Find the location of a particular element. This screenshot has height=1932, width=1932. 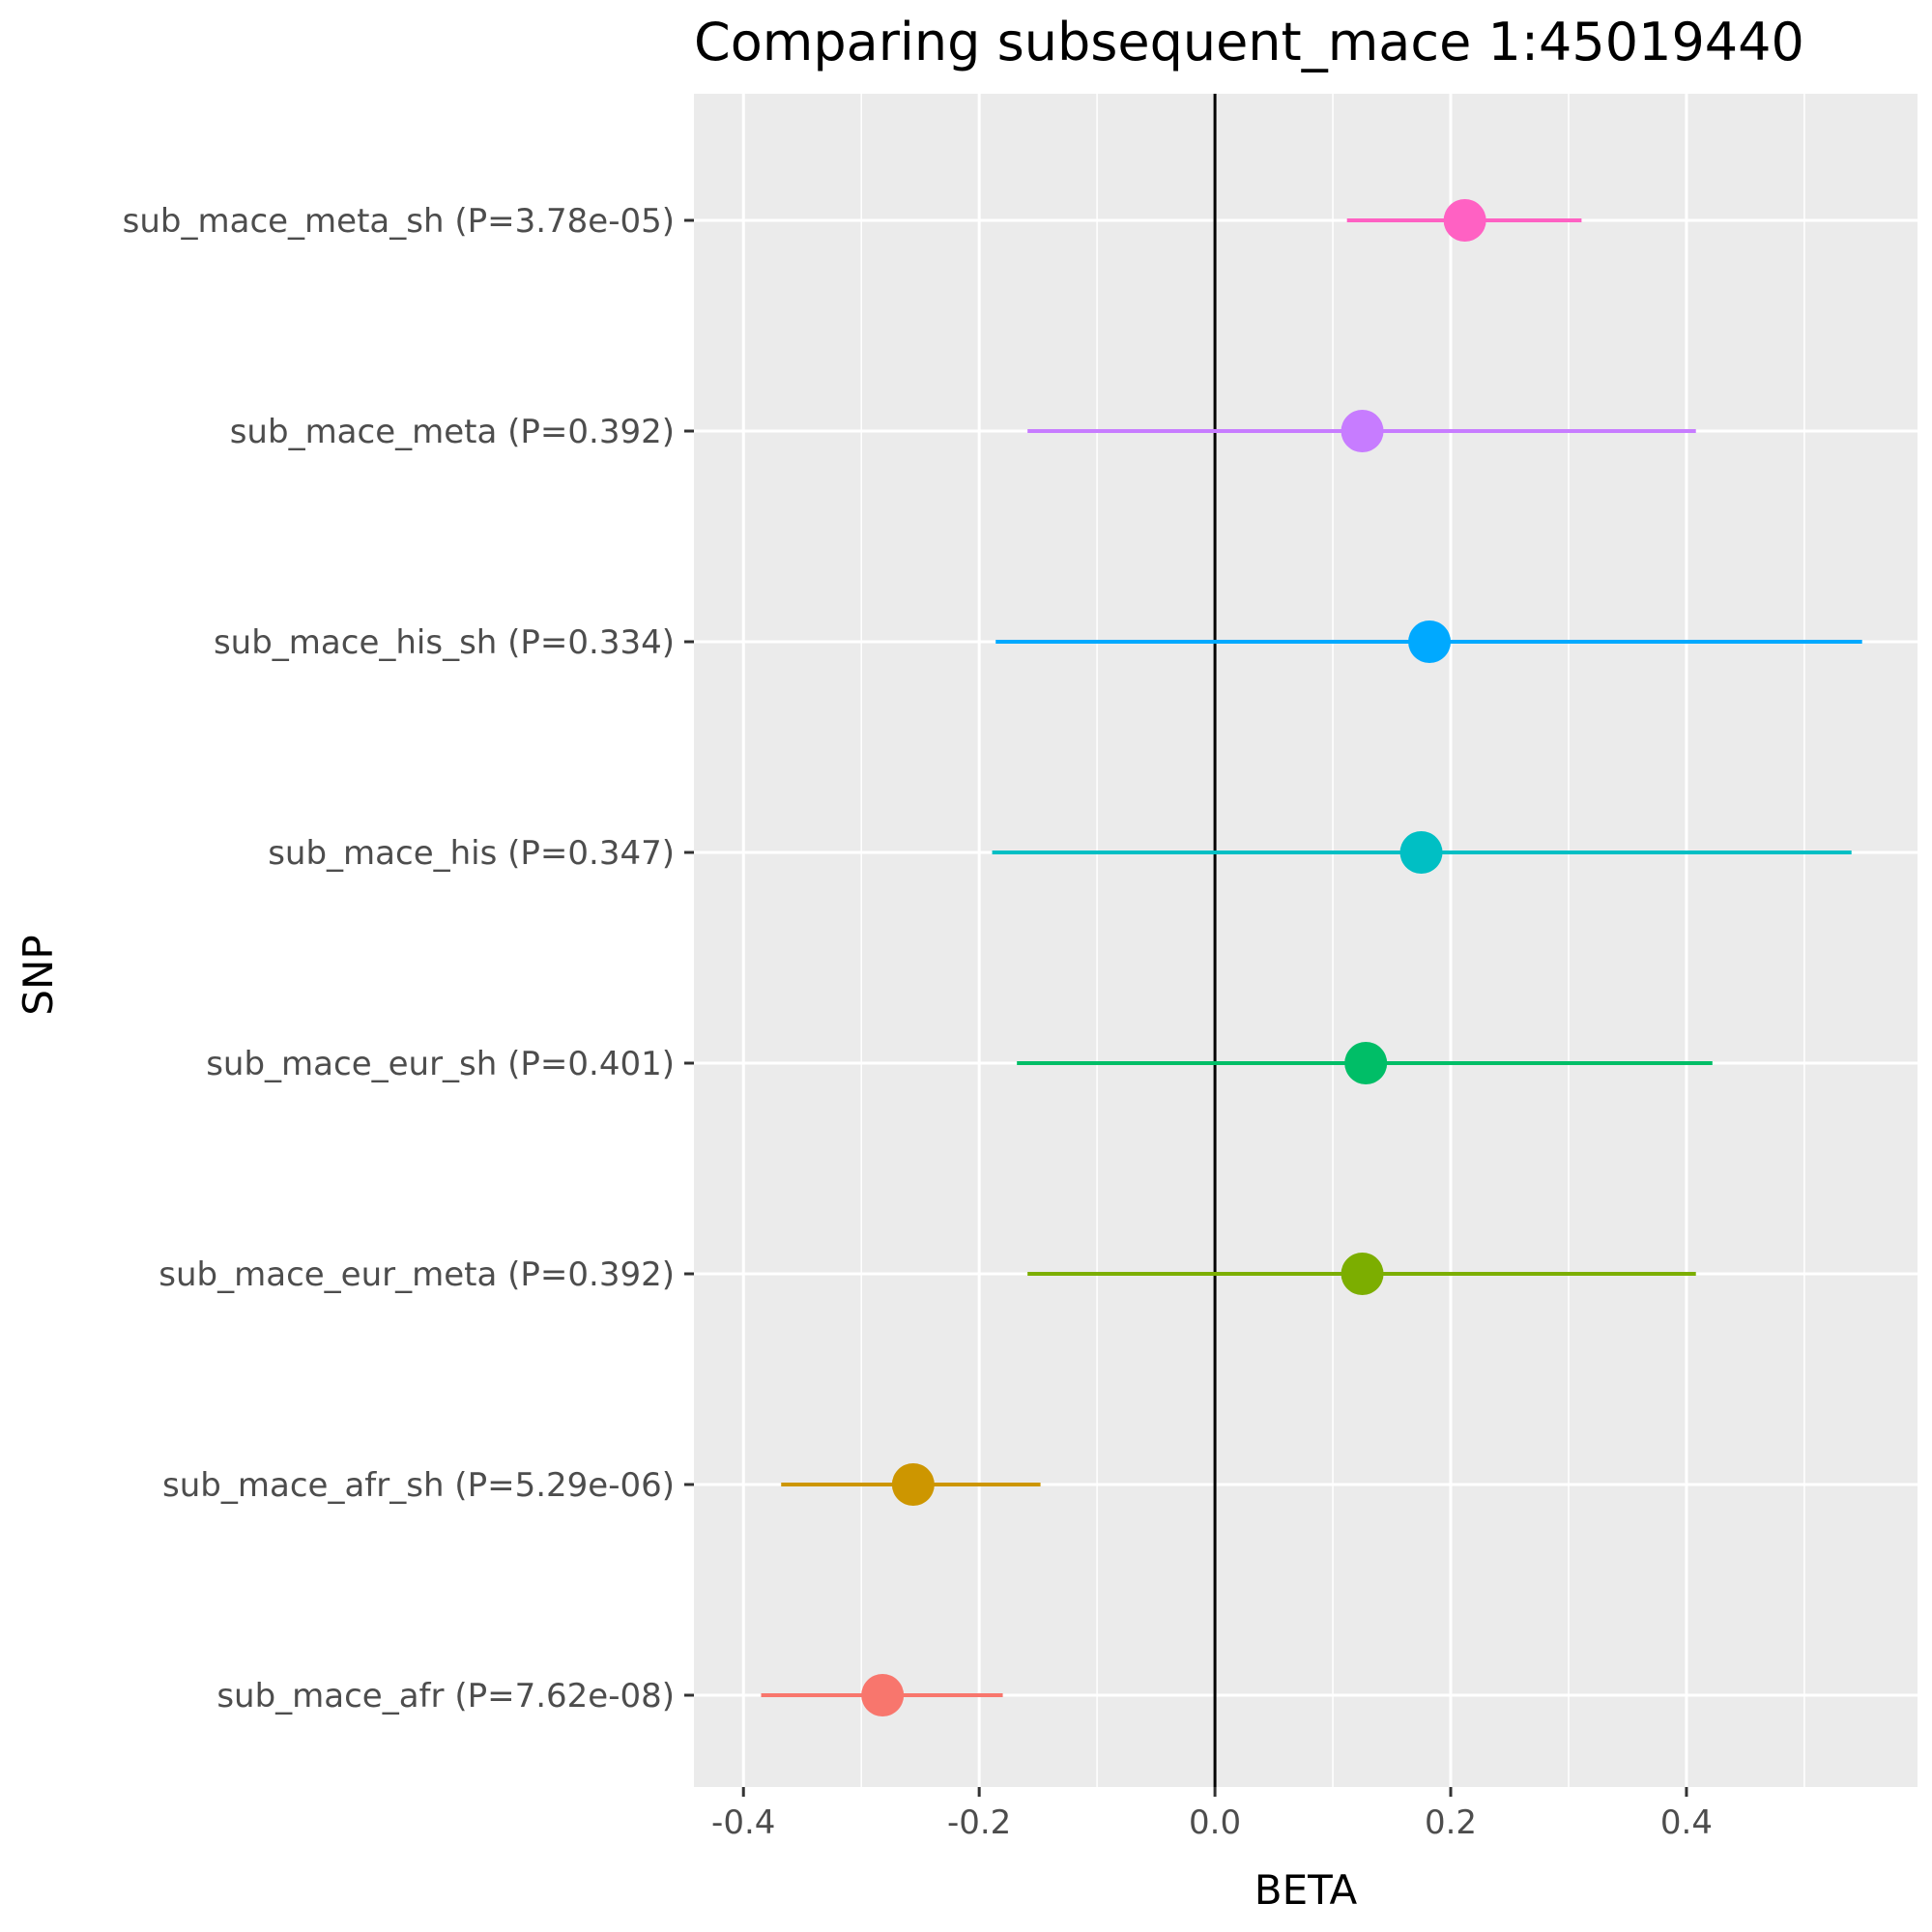

x-tick-label: 0.2 is located at coordinates (1451, 1822).